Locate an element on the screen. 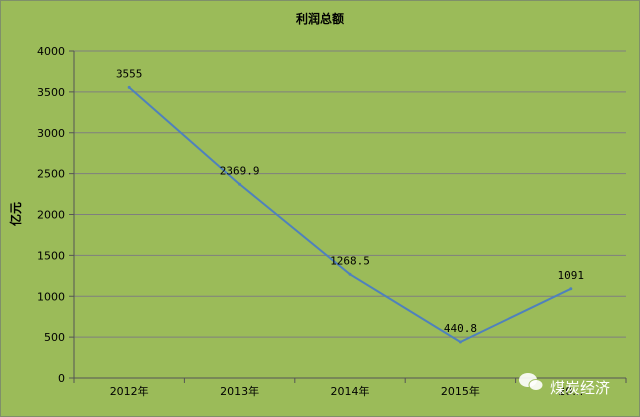  y-tick-label: 4000 is located at coordinates (51, 51).